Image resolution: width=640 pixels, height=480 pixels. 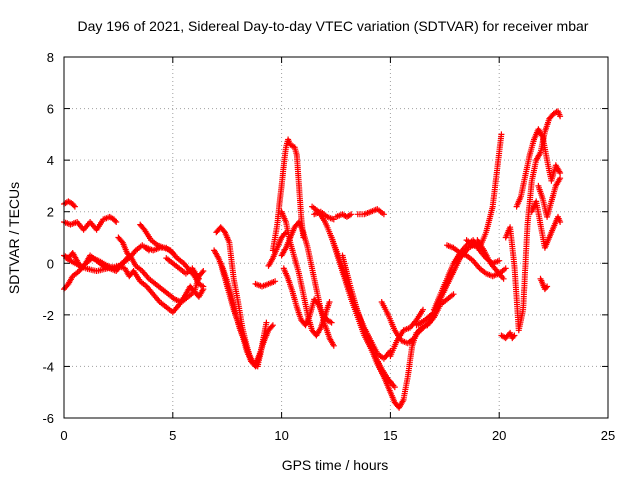 I want to click on series-arc38, so click(x=544, y=284).